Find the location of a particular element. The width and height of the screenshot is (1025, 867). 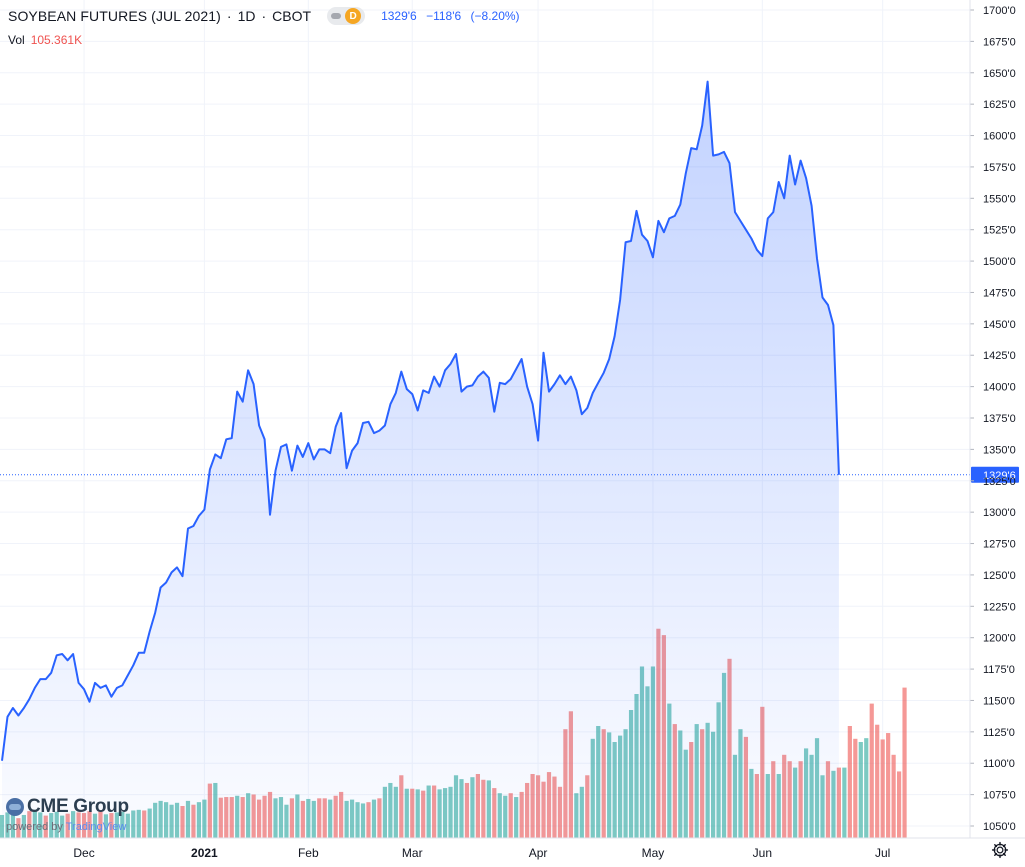

x-tick-label: Apr is located at coordinates (538, 853).